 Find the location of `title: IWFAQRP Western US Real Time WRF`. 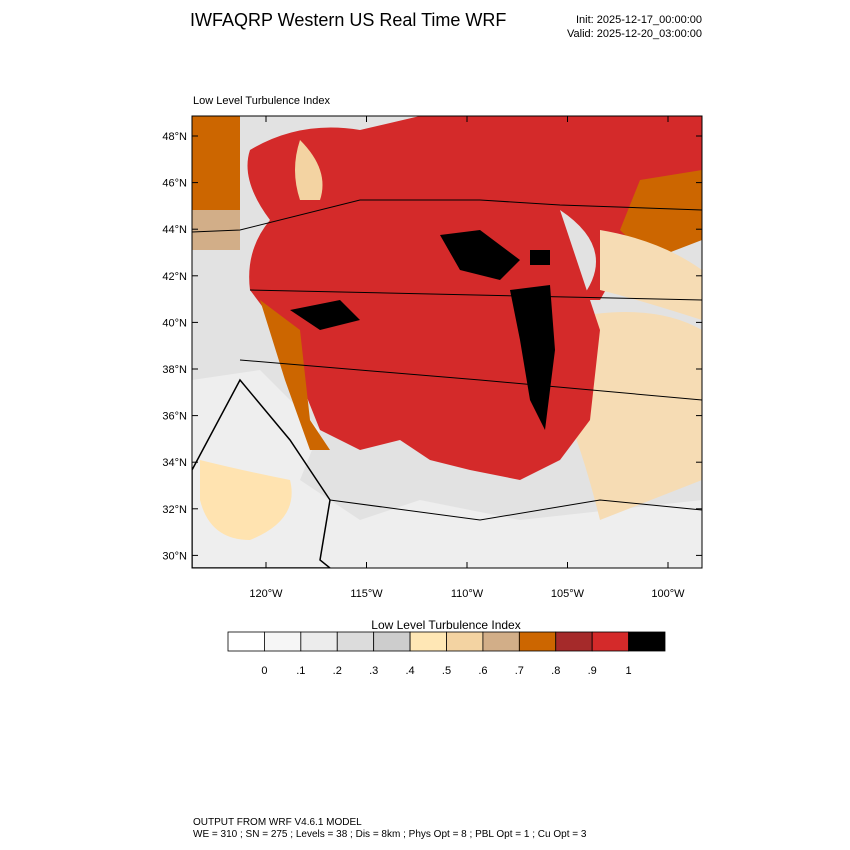

title: IWFAQRP Western US Real Time WRF is located at coordinates (348, 20).